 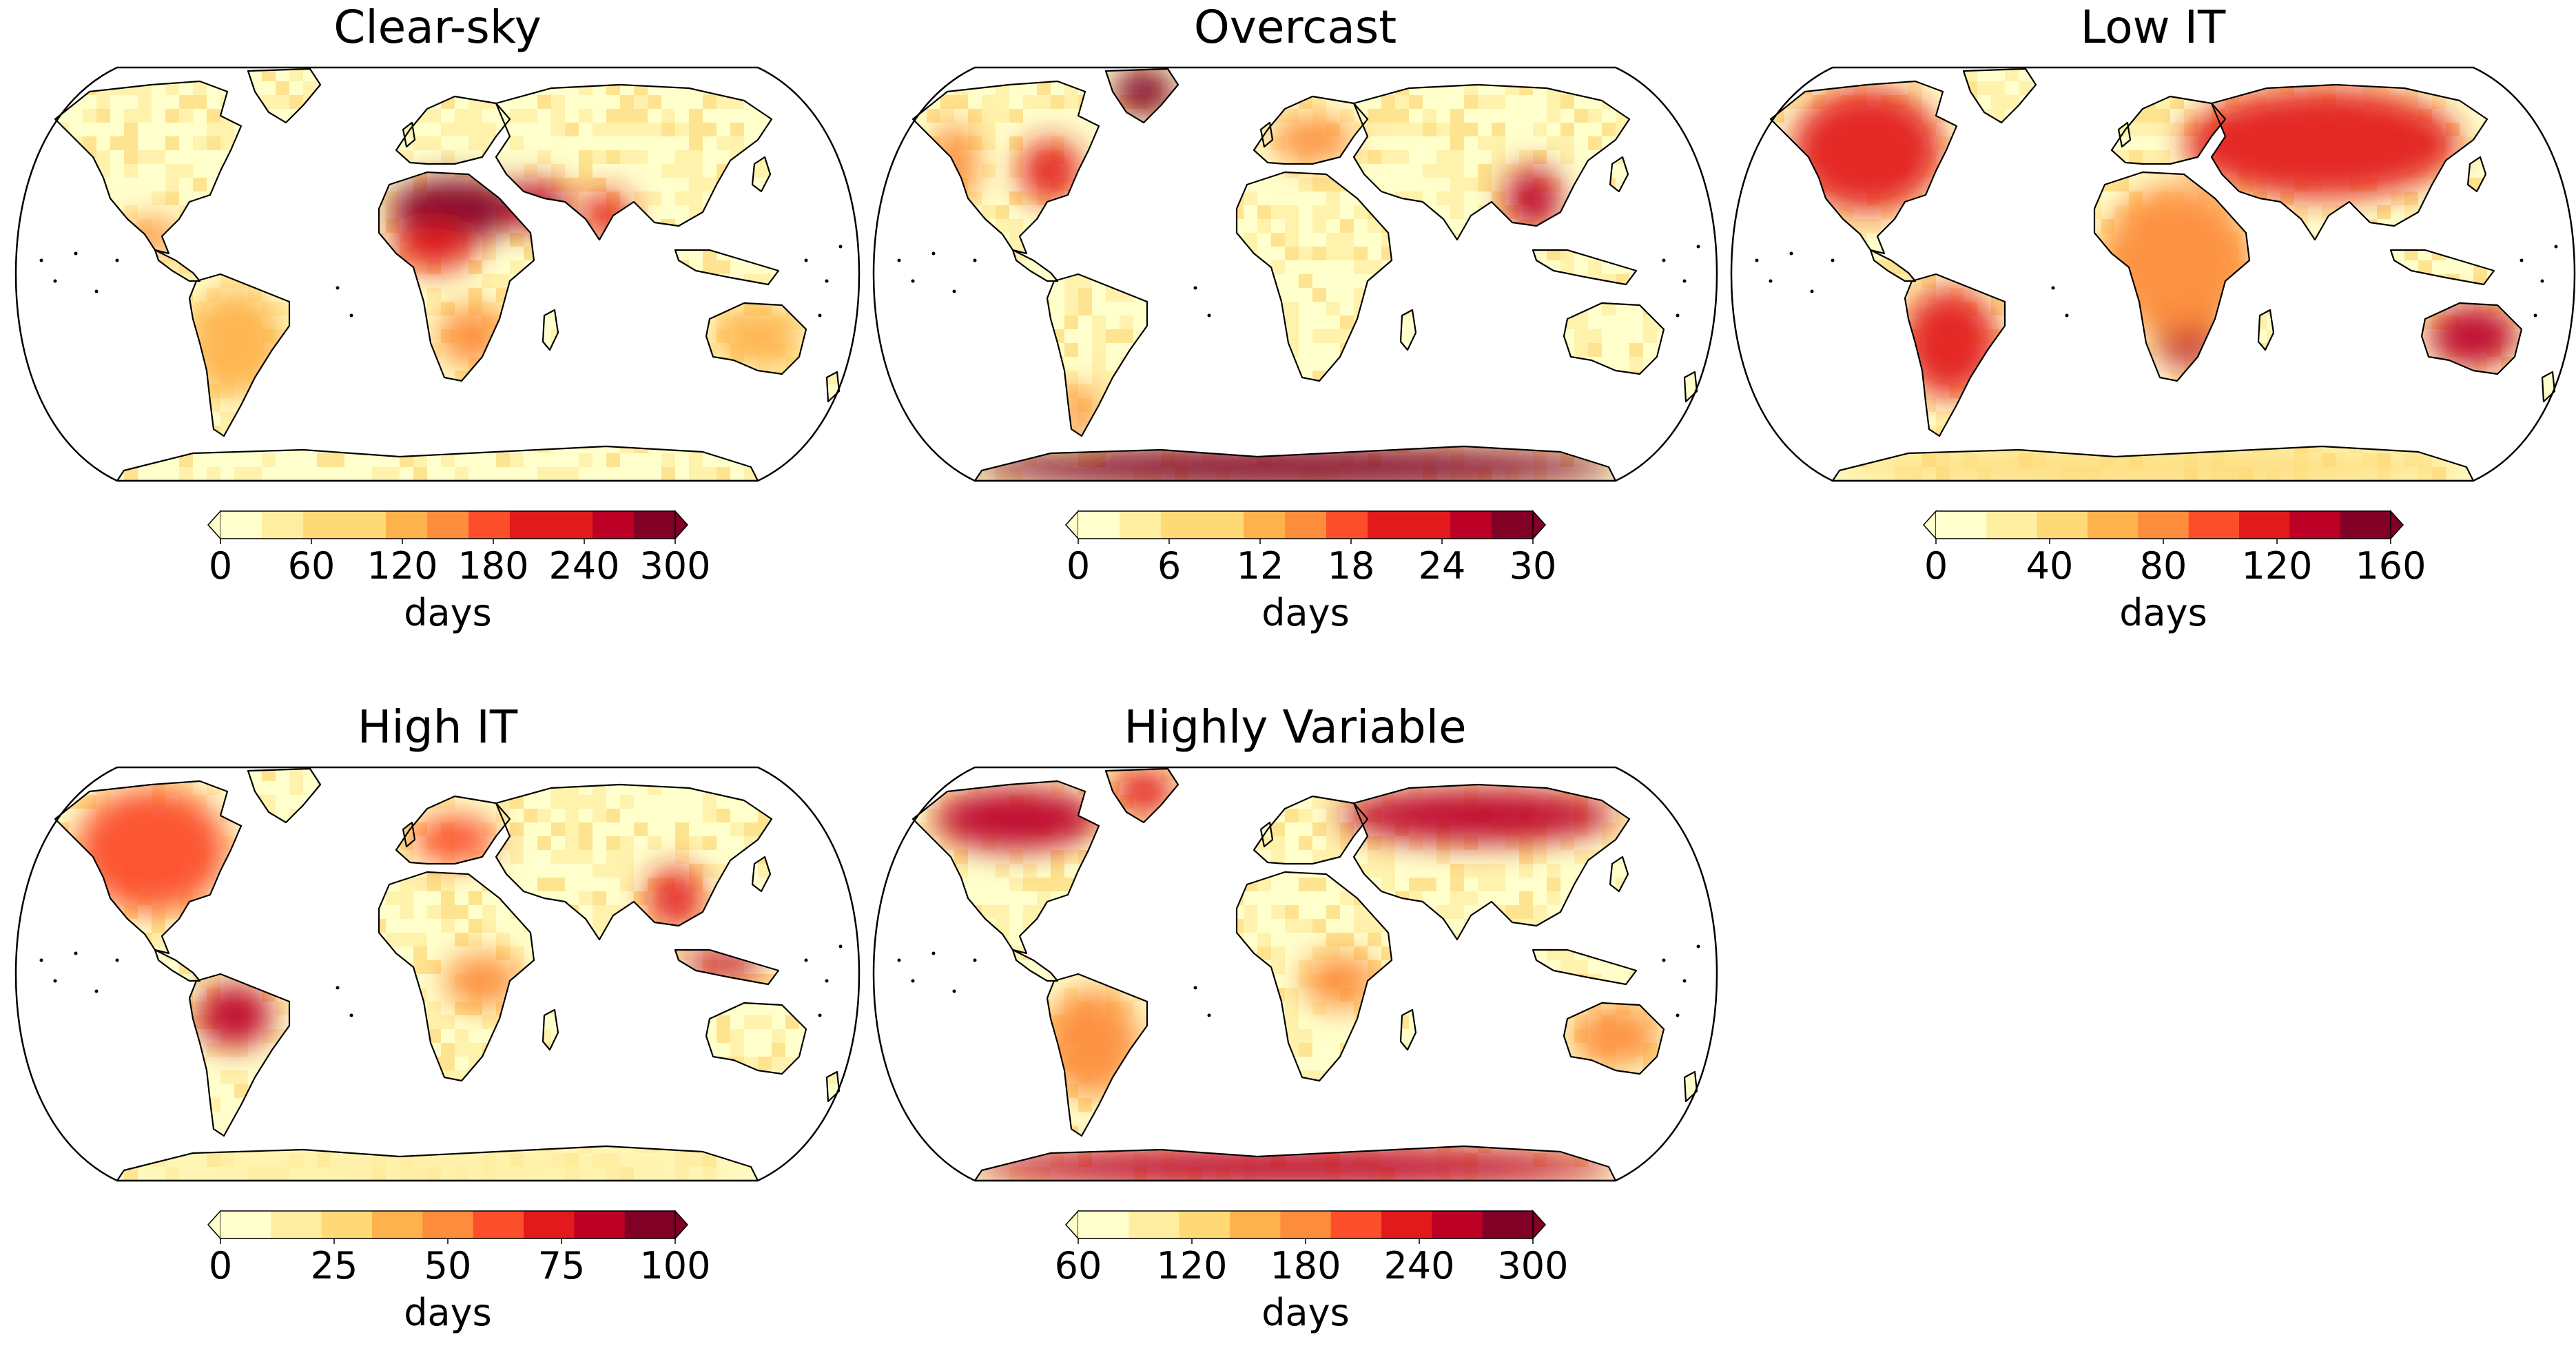 What do you see at coordinates (1295, 728) in the screenshot?
I see `panel-title: Highly Variable` at bounding box center [1295, 728].